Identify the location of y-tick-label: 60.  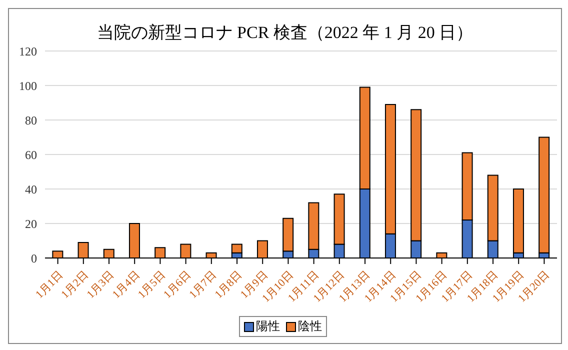
(31, 155).